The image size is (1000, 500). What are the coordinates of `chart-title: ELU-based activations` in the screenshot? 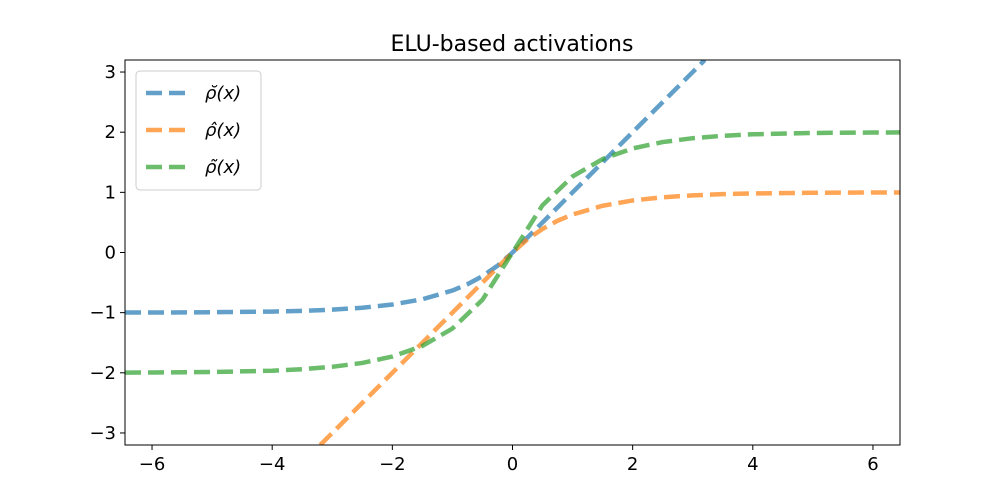 It's located at (512, 44).